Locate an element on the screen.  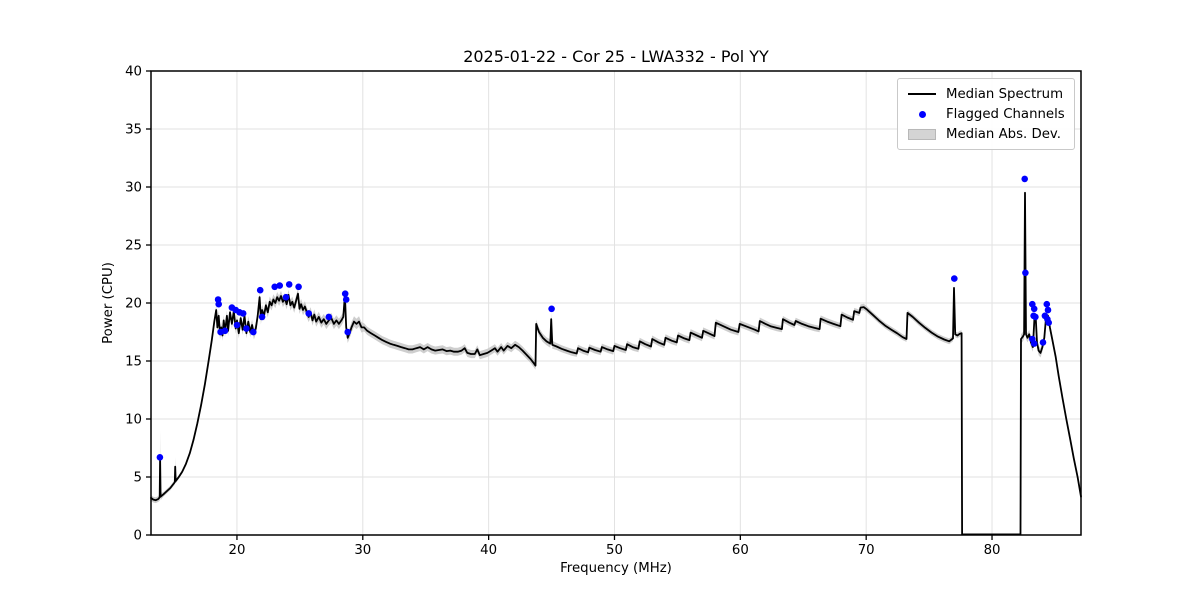
y-tick-label: 25 is located at coordinates (133, 246).